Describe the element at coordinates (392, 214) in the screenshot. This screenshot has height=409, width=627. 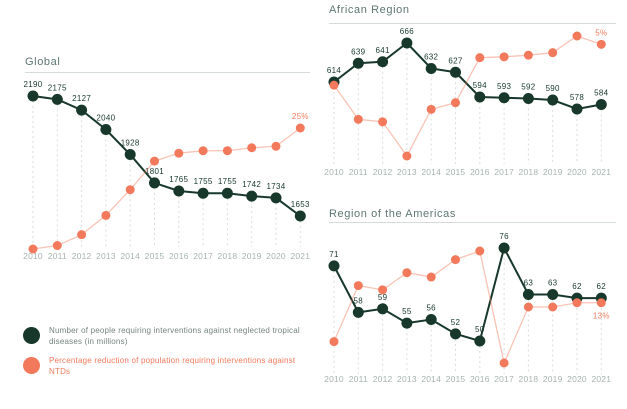
I see `americas-chart-title: Region of the Americas` at that location.